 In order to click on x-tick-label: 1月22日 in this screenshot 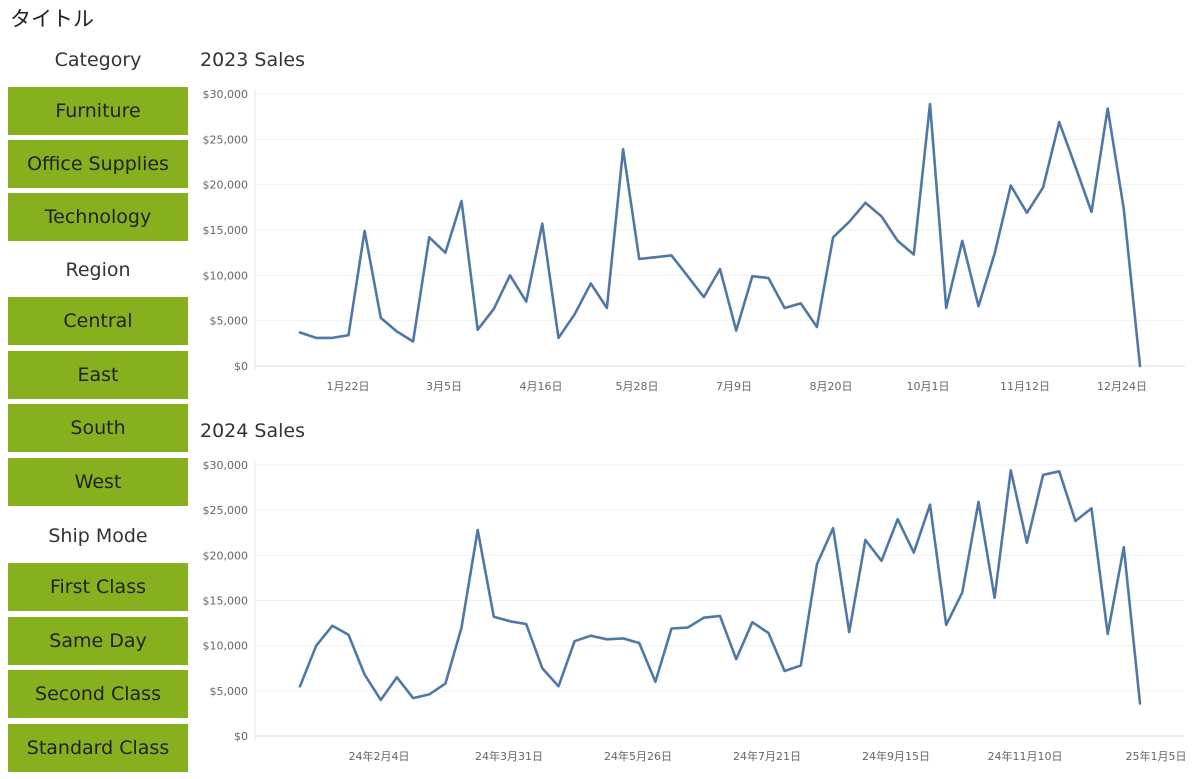, I will do `click(348, 386)`.